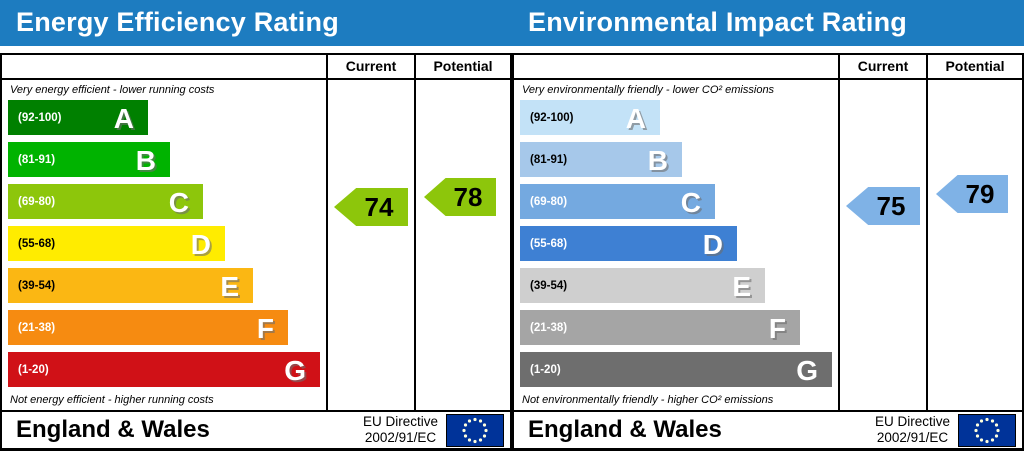 The image size is (1024, 457). Describe the element at coordinates (468, 196) in the screenshot. I see `potential-value: 78` at that location.